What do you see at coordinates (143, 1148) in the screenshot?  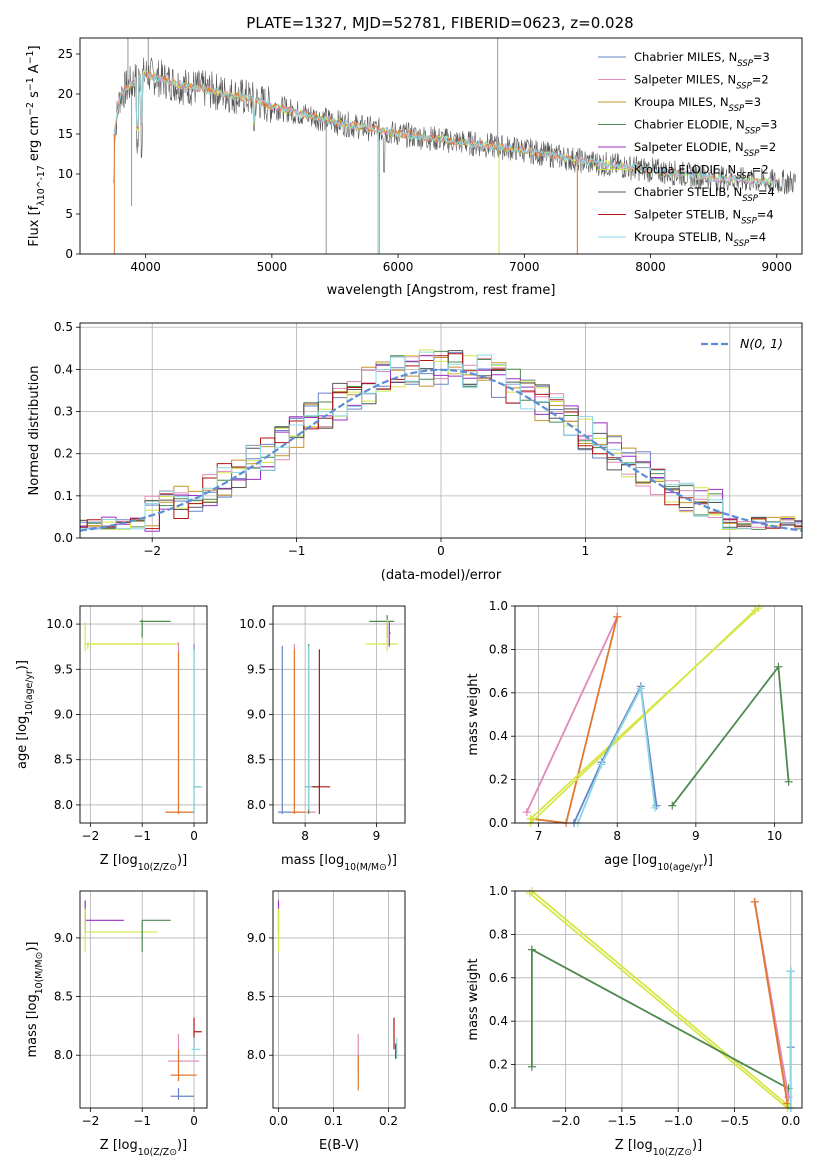 I see `mass-vs-Z-xlabel: Z [log10(Z/Z⊙)]` at bounding box center [143, 1148].